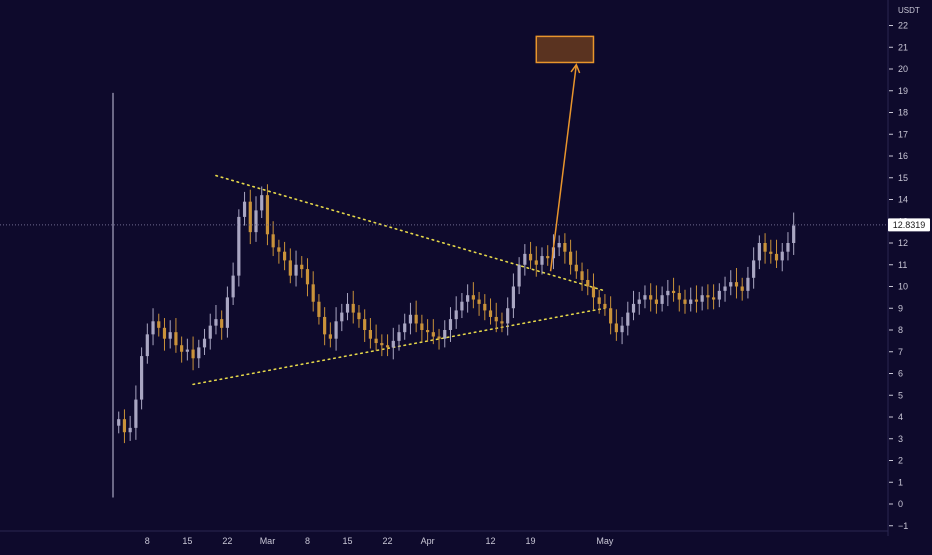  Describe the element at coordinates (903, 26) in the screenshot. I see `price-tick-label: 22` at that location.